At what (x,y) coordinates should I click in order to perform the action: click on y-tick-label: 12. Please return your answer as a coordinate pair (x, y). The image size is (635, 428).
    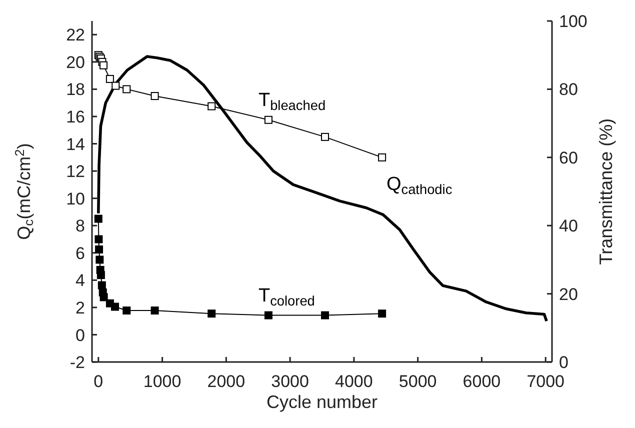
    Looking at the image, I should click on (75, 172).